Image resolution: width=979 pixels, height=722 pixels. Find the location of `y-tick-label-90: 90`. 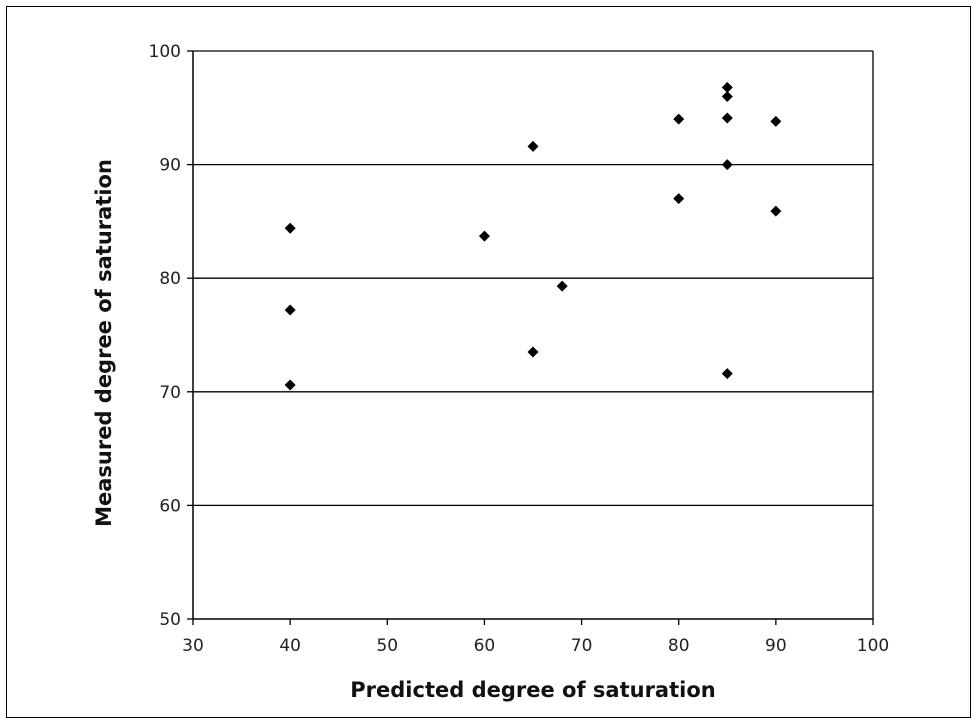

y-tick-label-90: 90 is located at coordinates (170, 166).